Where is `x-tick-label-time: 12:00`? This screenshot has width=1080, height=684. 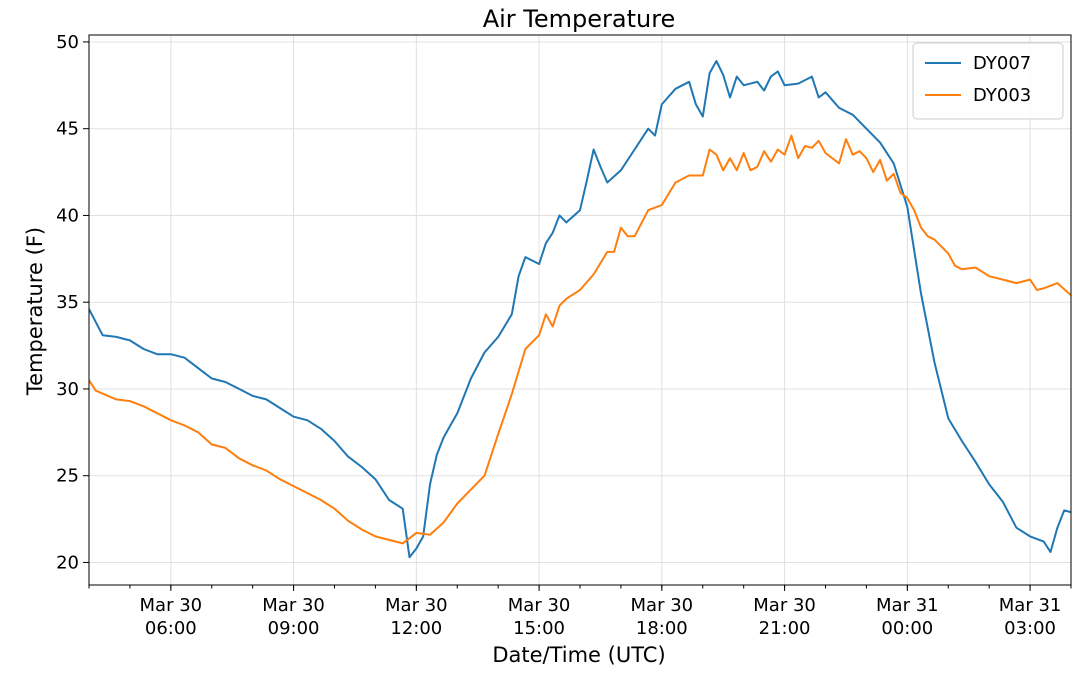
x-tick-label-time: 12:00 is located at coordinates (416, 628).